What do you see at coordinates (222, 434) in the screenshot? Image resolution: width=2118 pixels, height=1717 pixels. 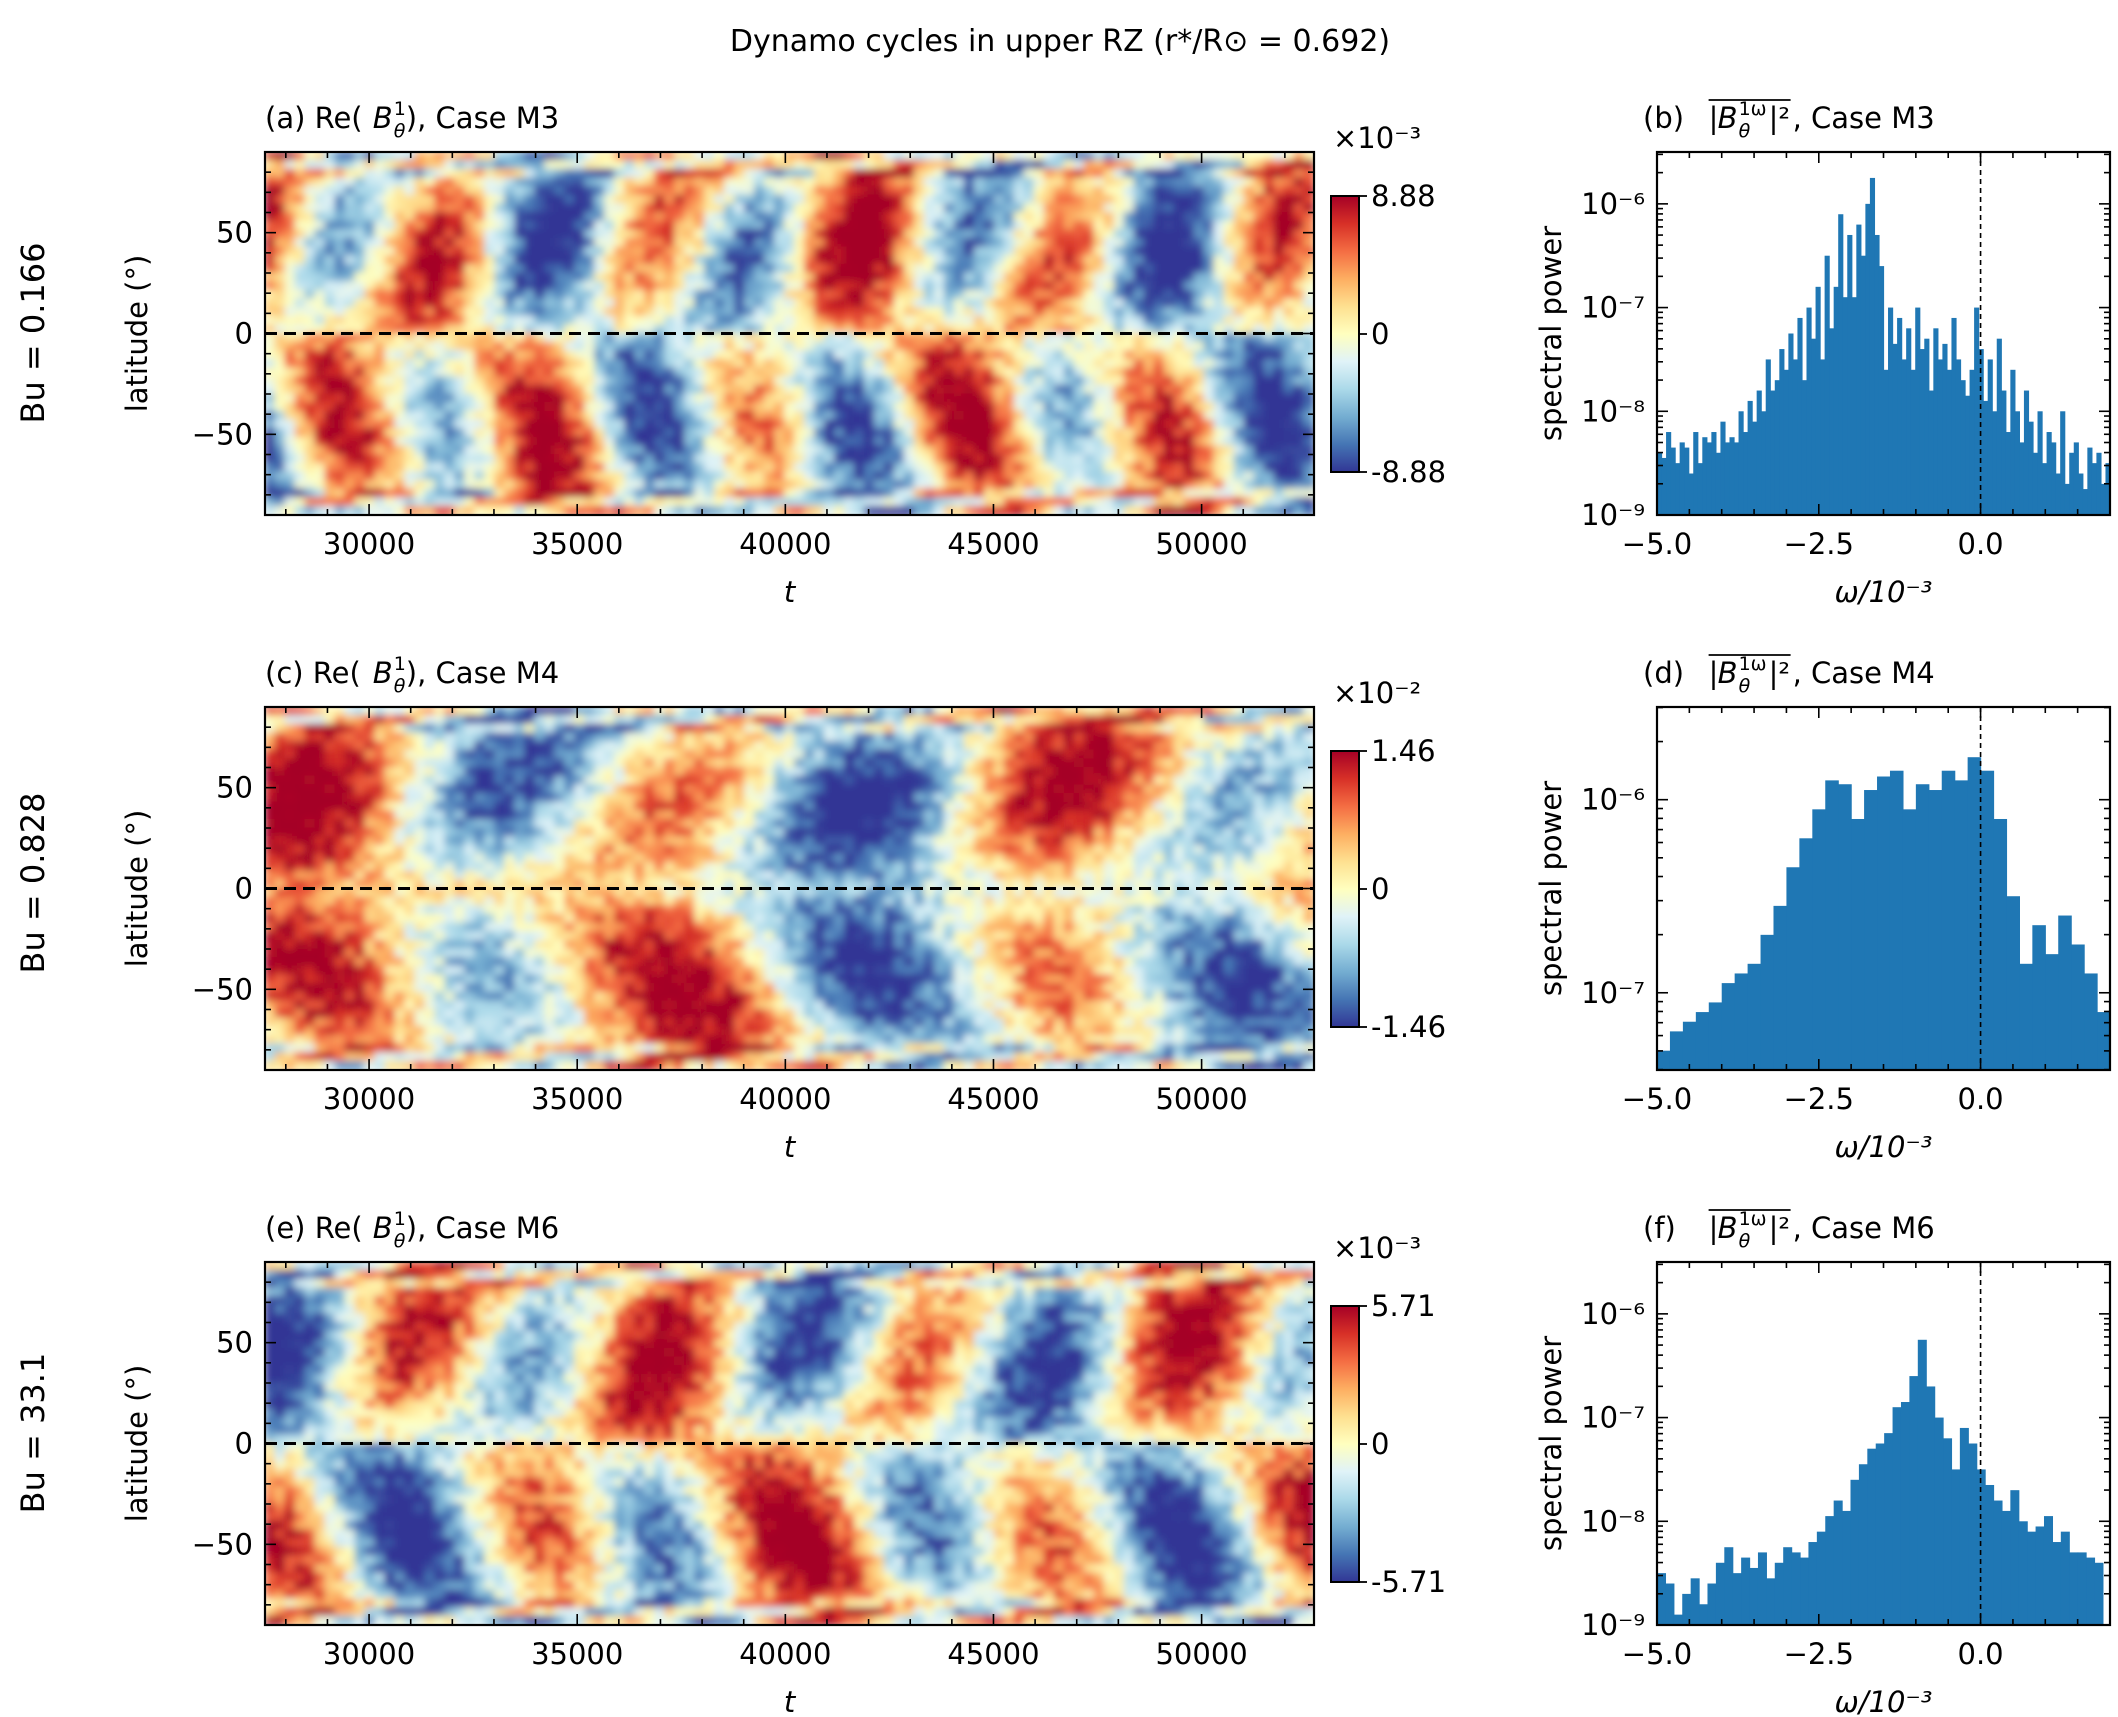 I see `y-tick-label: −50` at bounding box center [222, 434].